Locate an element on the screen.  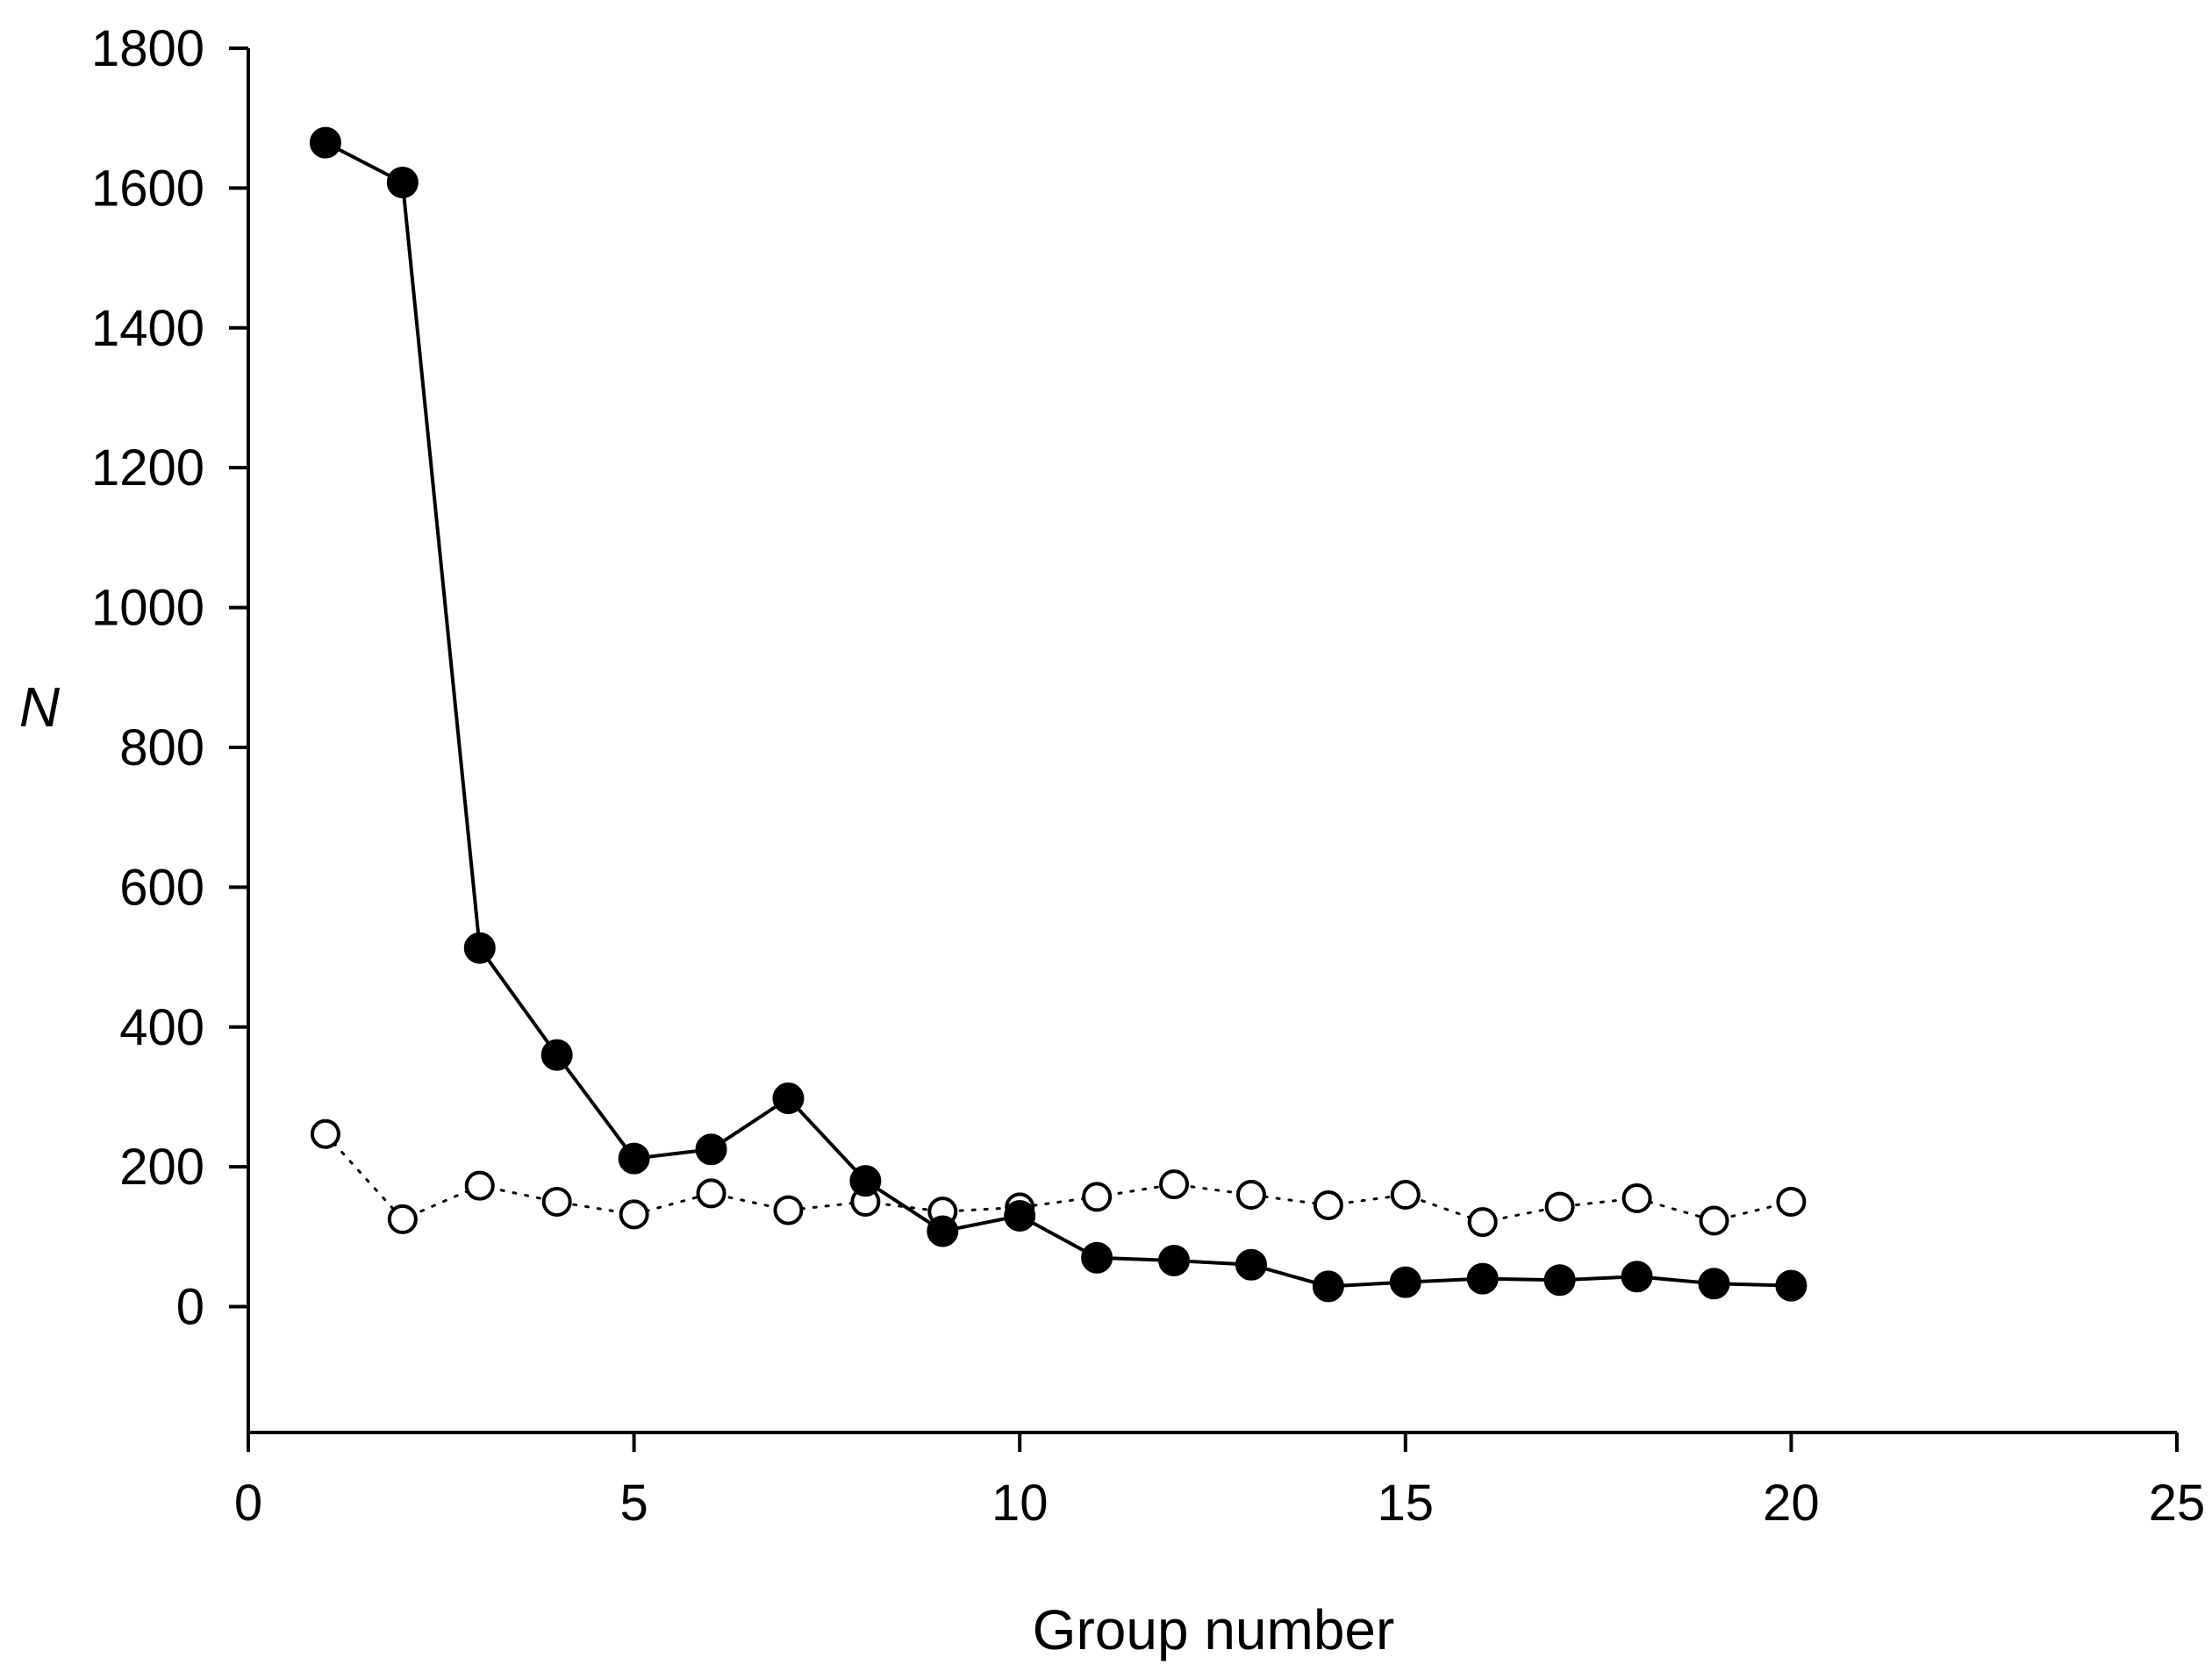
y-tick-label: 1200 is located at coordinates (147, 468).